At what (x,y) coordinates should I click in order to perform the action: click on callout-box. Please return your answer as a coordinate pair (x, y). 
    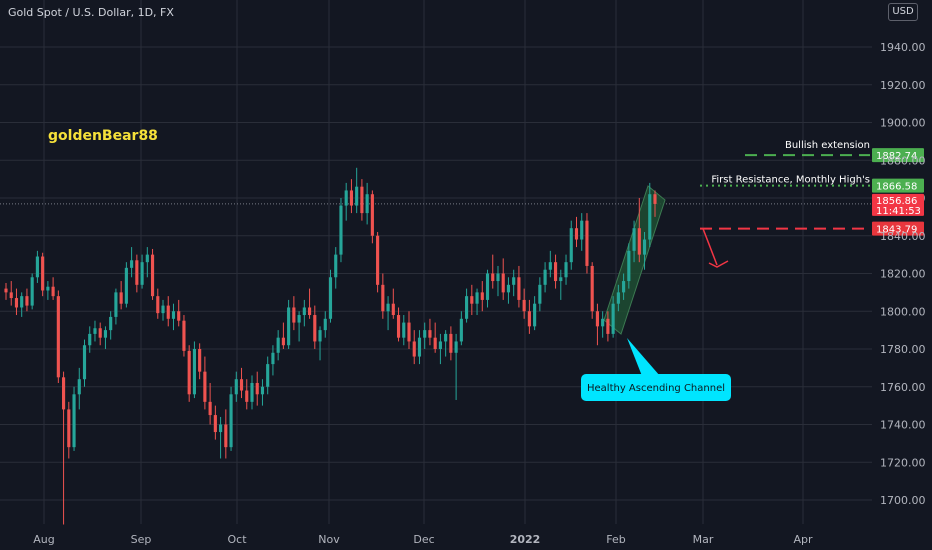
    Looking at the image, I should click on (656, 387).